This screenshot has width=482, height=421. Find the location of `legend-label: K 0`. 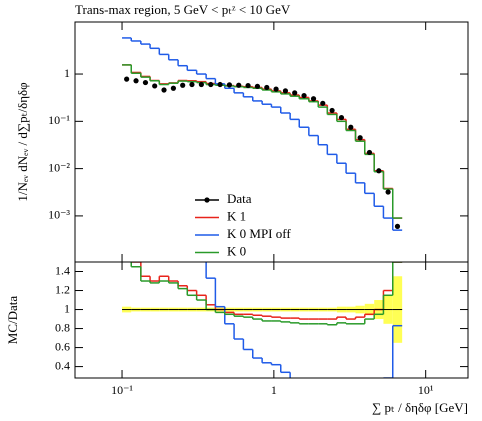

legend-label: K 0 is located at coordinates (236, 250).